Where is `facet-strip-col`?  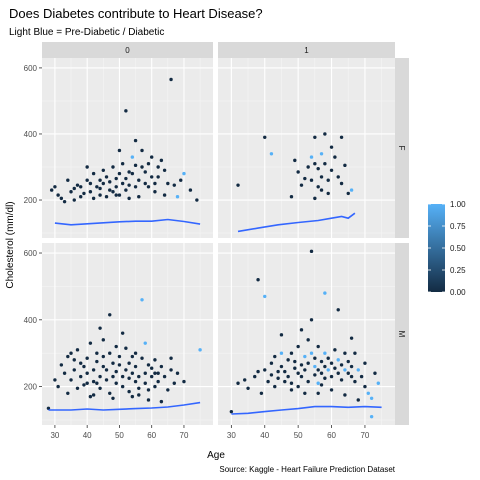 facet-strip-col is located at coordinates (306, 50).